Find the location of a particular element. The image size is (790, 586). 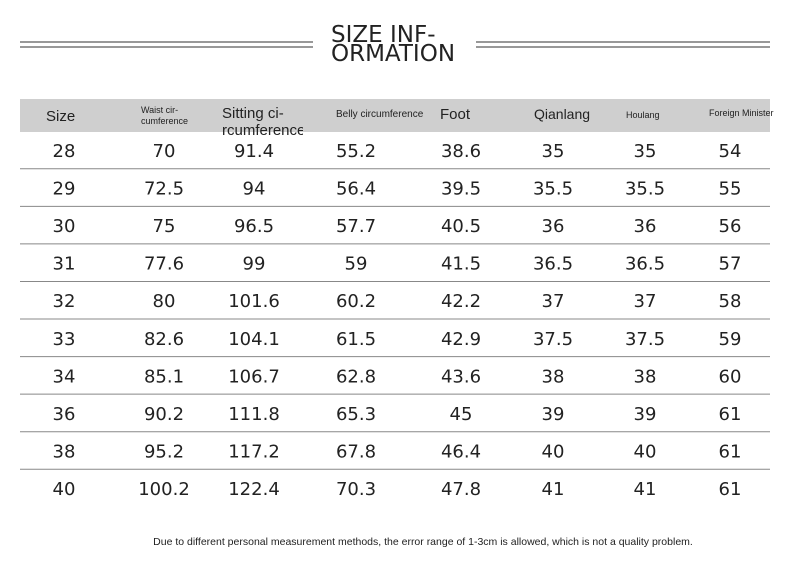

cell: 122.4 is located at coordinates (254, 489).